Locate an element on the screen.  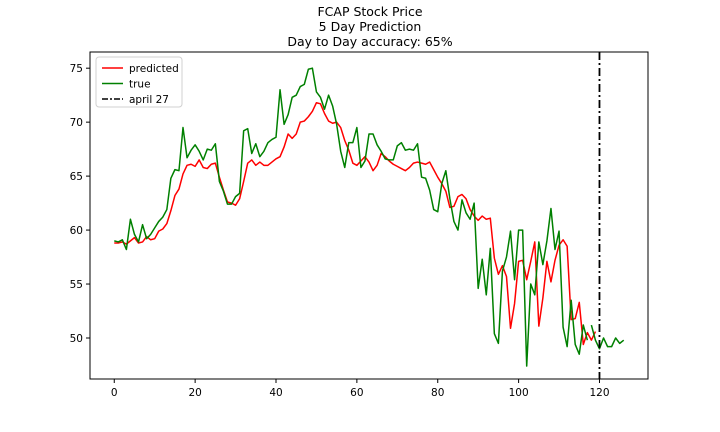
x-tick-label: 100 is located at coordinates (519, 393).